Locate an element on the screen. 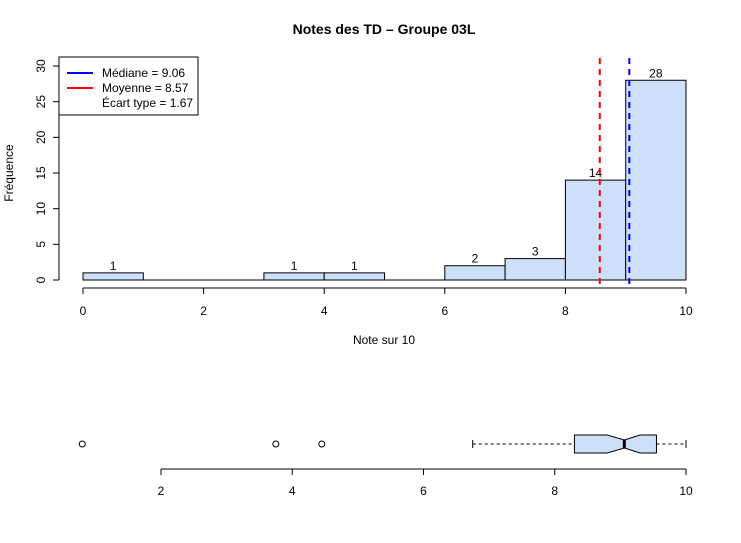 The width and height of the screenshot is (741, 543). histogram-y-axis: 0 5 10 15 20 25 30 is located at coordinates (47, 171).